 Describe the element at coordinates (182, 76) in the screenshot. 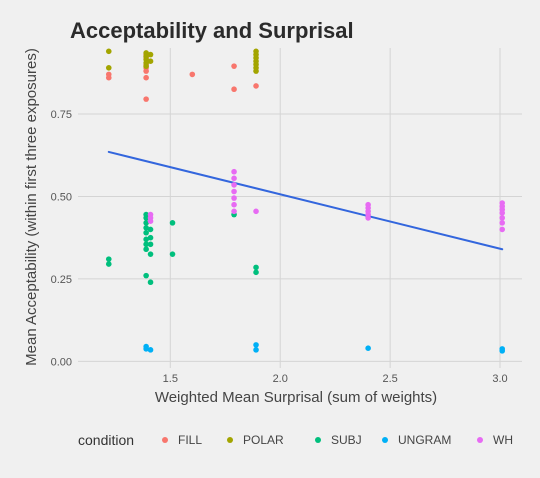

I see `series-fill` at that location.